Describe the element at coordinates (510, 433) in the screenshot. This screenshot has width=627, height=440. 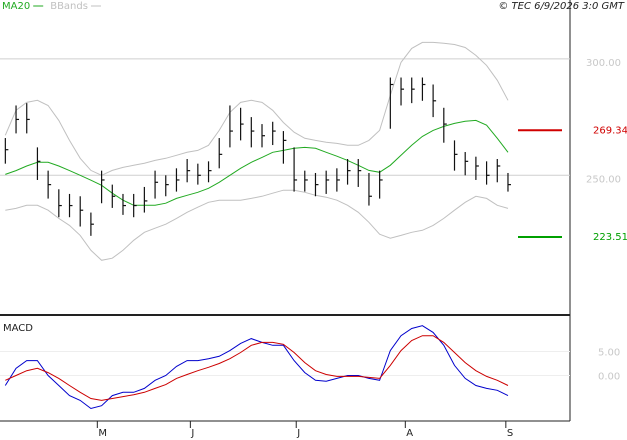
I see `x-tick-label: S` at that location.